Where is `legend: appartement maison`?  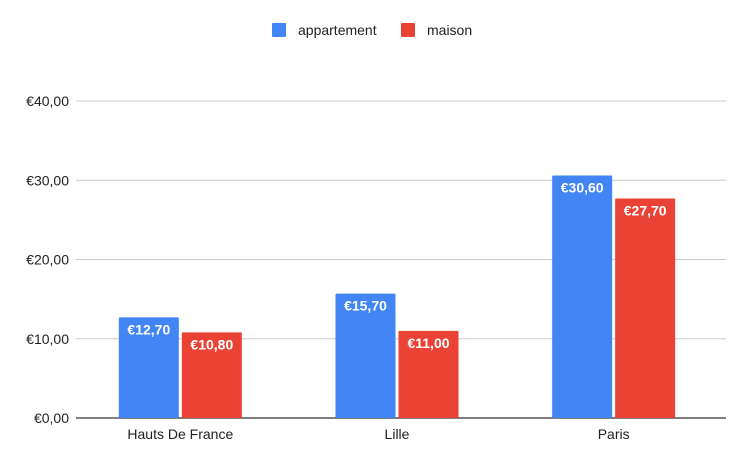 legend: appartement maison is located at coordinates (372, 30).